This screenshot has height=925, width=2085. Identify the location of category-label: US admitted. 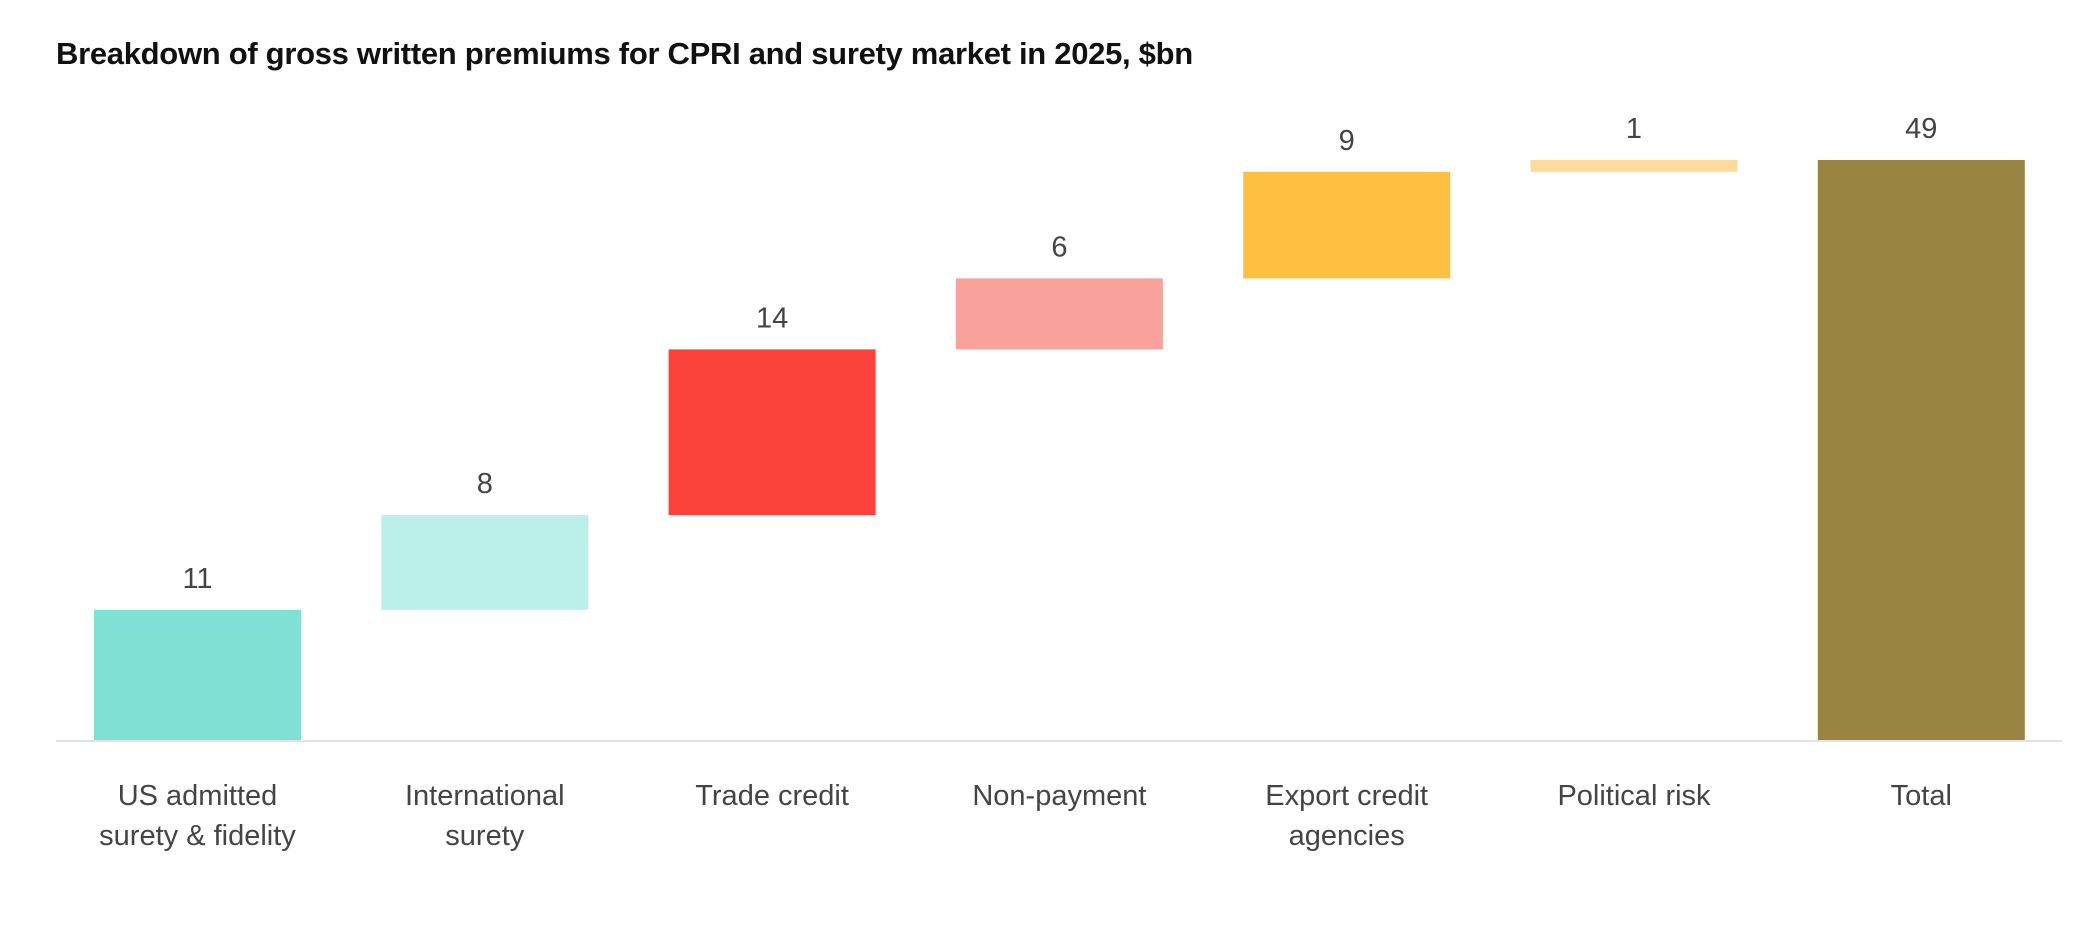
(198, 796).